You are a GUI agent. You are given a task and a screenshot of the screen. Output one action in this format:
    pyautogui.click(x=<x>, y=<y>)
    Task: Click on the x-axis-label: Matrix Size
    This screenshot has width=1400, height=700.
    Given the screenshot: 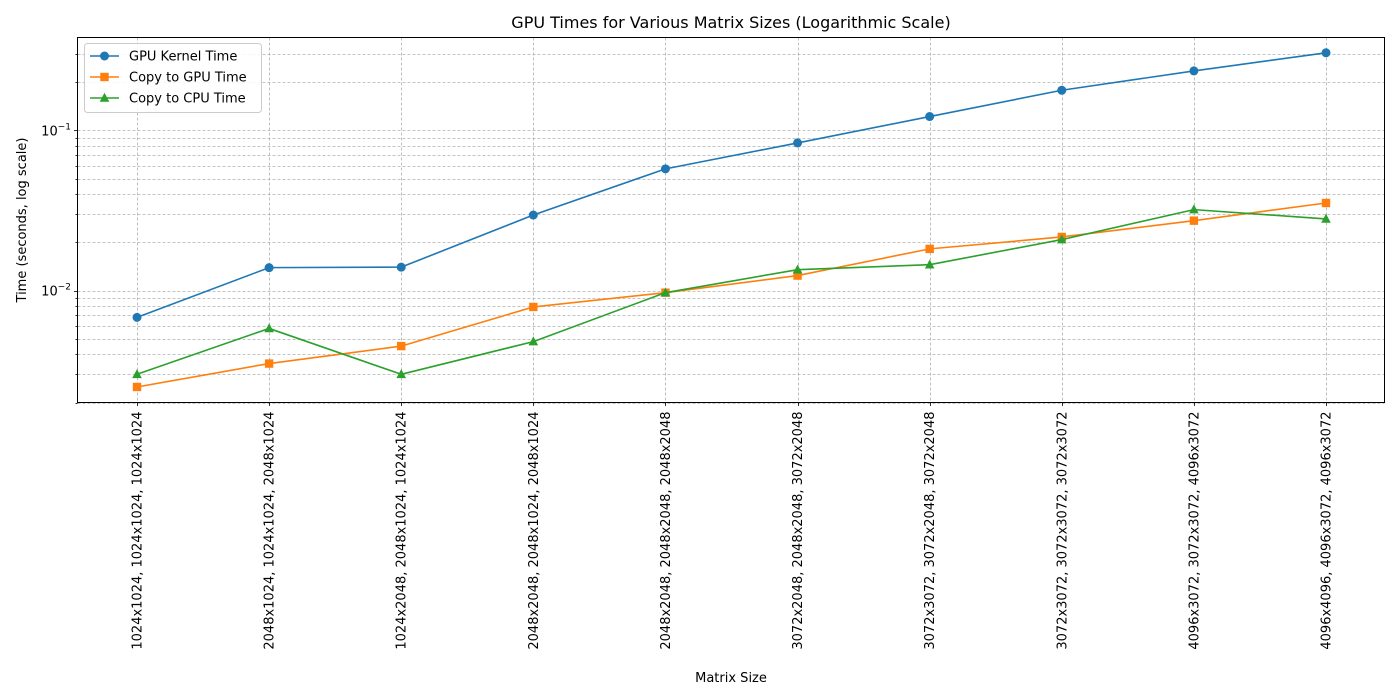 What is the action you would take?
    pyautogui.click(x=731, y=678)
    